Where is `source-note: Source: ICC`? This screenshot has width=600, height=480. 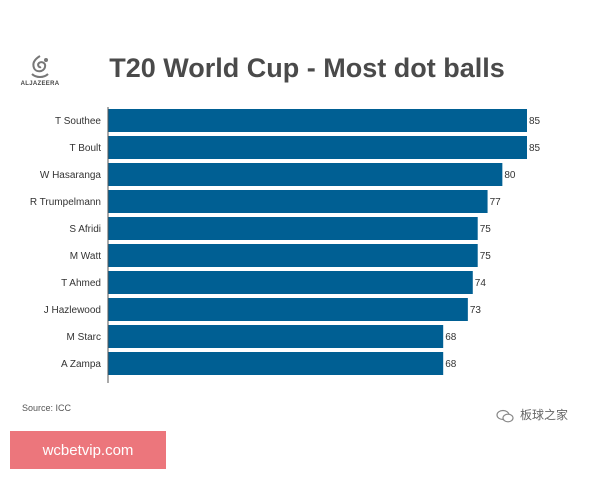 source-note: Source: ICC is located at coordinates (47, 408).